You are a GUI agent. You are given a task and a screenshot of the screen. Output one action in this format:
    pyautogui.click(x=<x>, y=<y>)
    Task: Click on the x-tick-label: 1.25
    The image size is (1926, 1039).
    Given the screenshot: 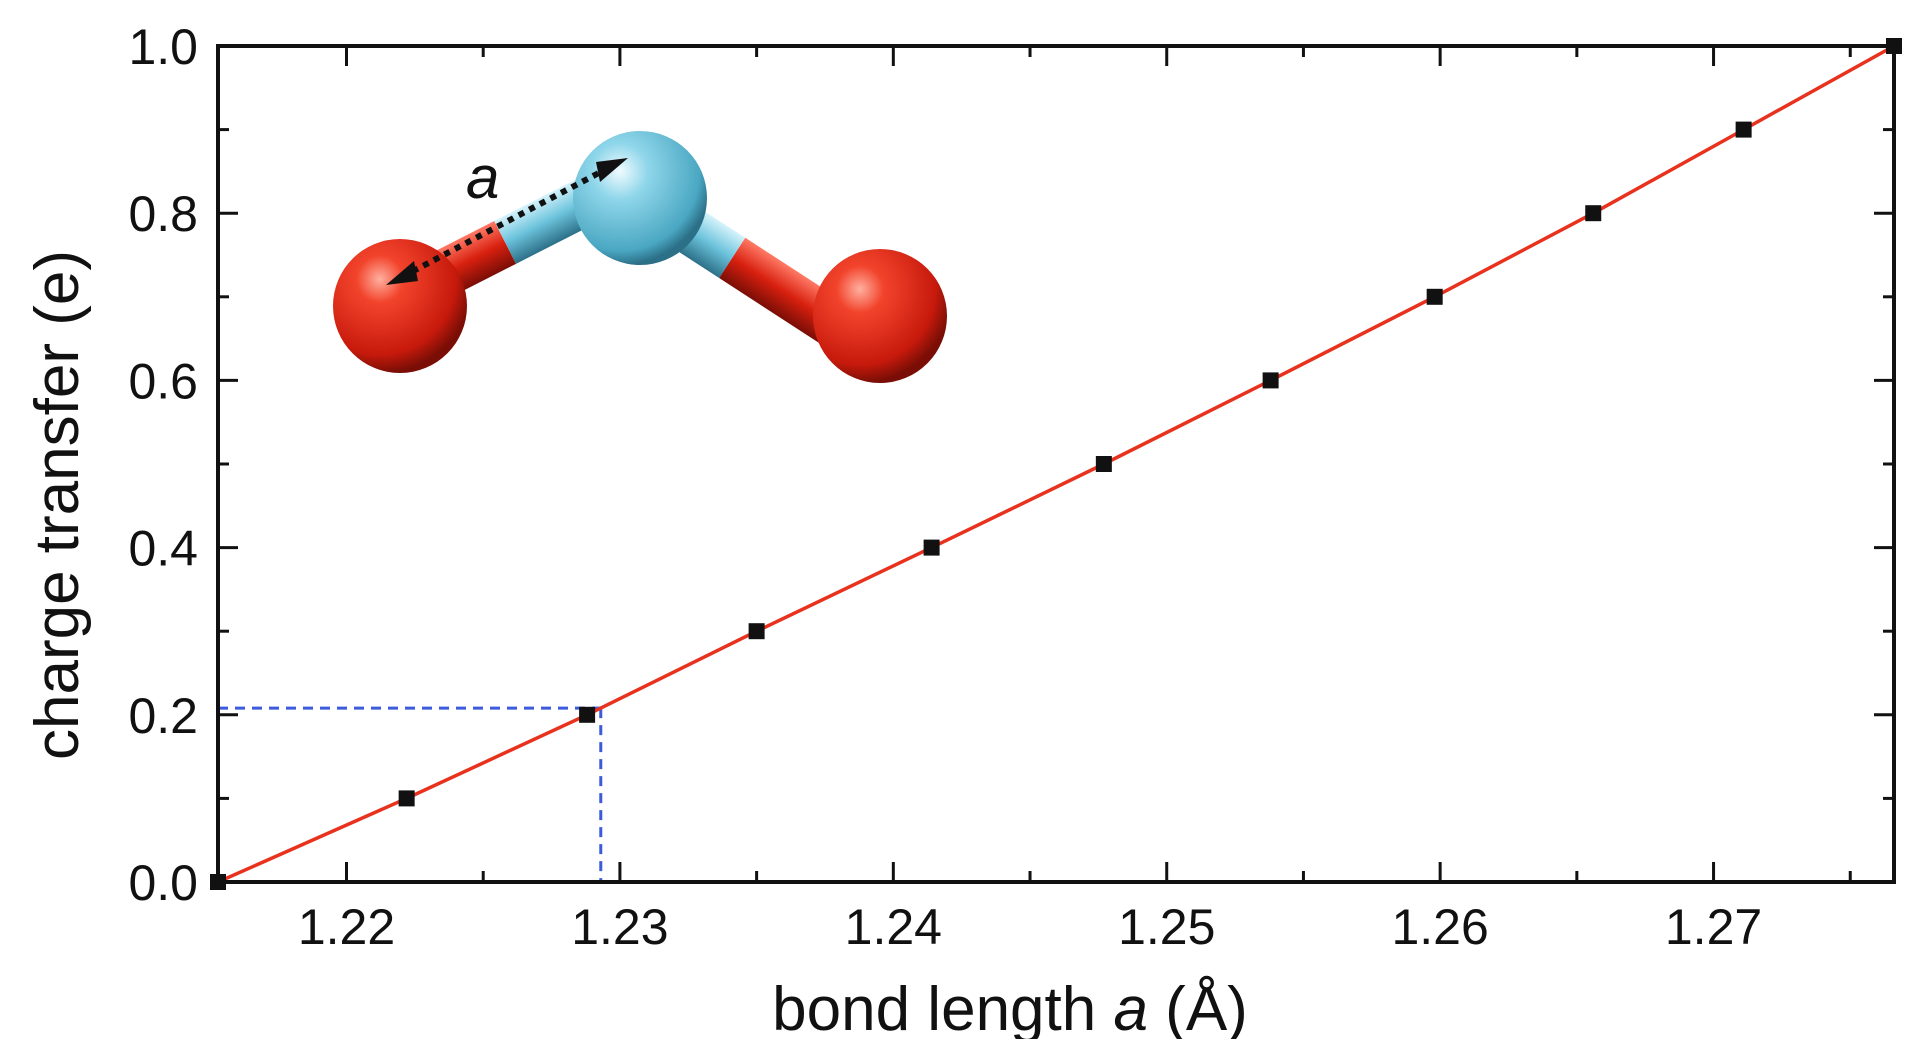 What is the action you would take?
    pyautogui.click(x=1166, y=927)
    